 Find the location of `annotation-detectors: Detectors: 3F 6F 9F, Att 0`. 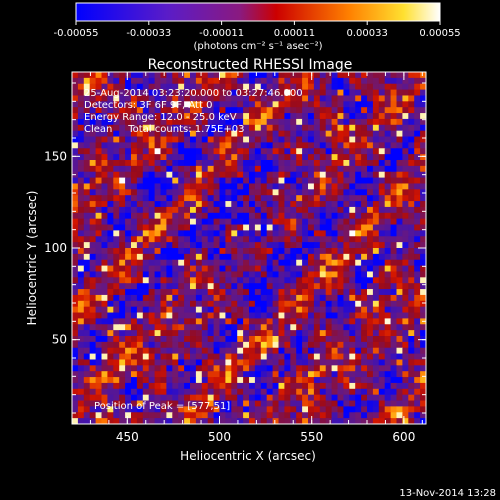

annotation-detectors: Detectors: 3F 6F 9F, Att 0 is located at coordinates (148, 105).